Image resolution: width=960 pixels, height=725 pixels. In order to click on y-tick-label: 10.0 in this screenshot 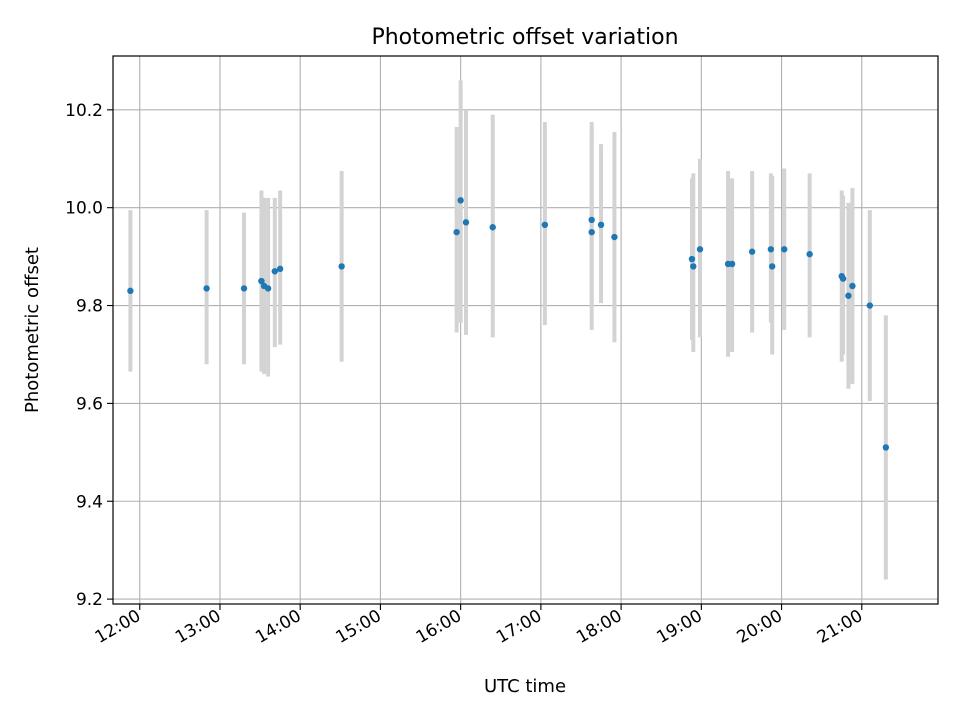, I will do `click(84, 209)`.